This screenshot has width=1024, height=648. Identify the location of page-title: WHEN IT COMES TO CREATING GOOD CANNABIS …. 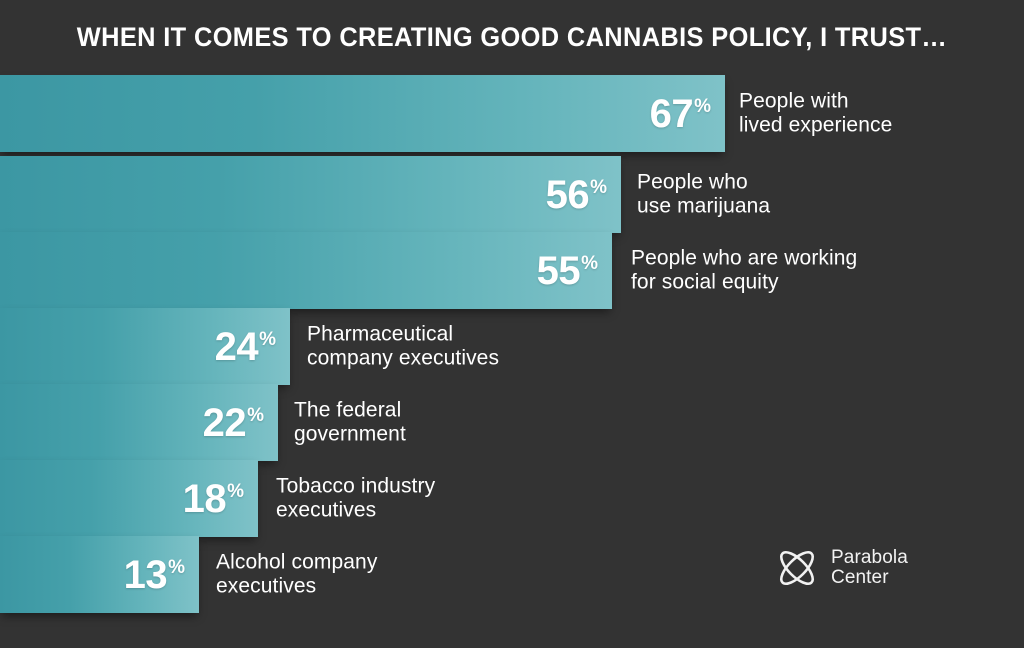
(512, 37).